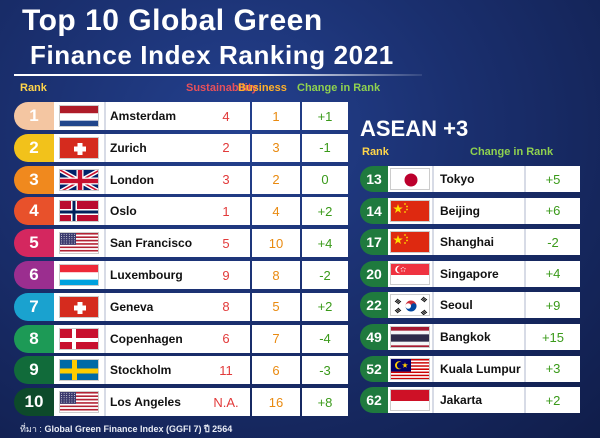  I want to click on asean-row-seoul: 22 Seoul +9, so click(470, 305).